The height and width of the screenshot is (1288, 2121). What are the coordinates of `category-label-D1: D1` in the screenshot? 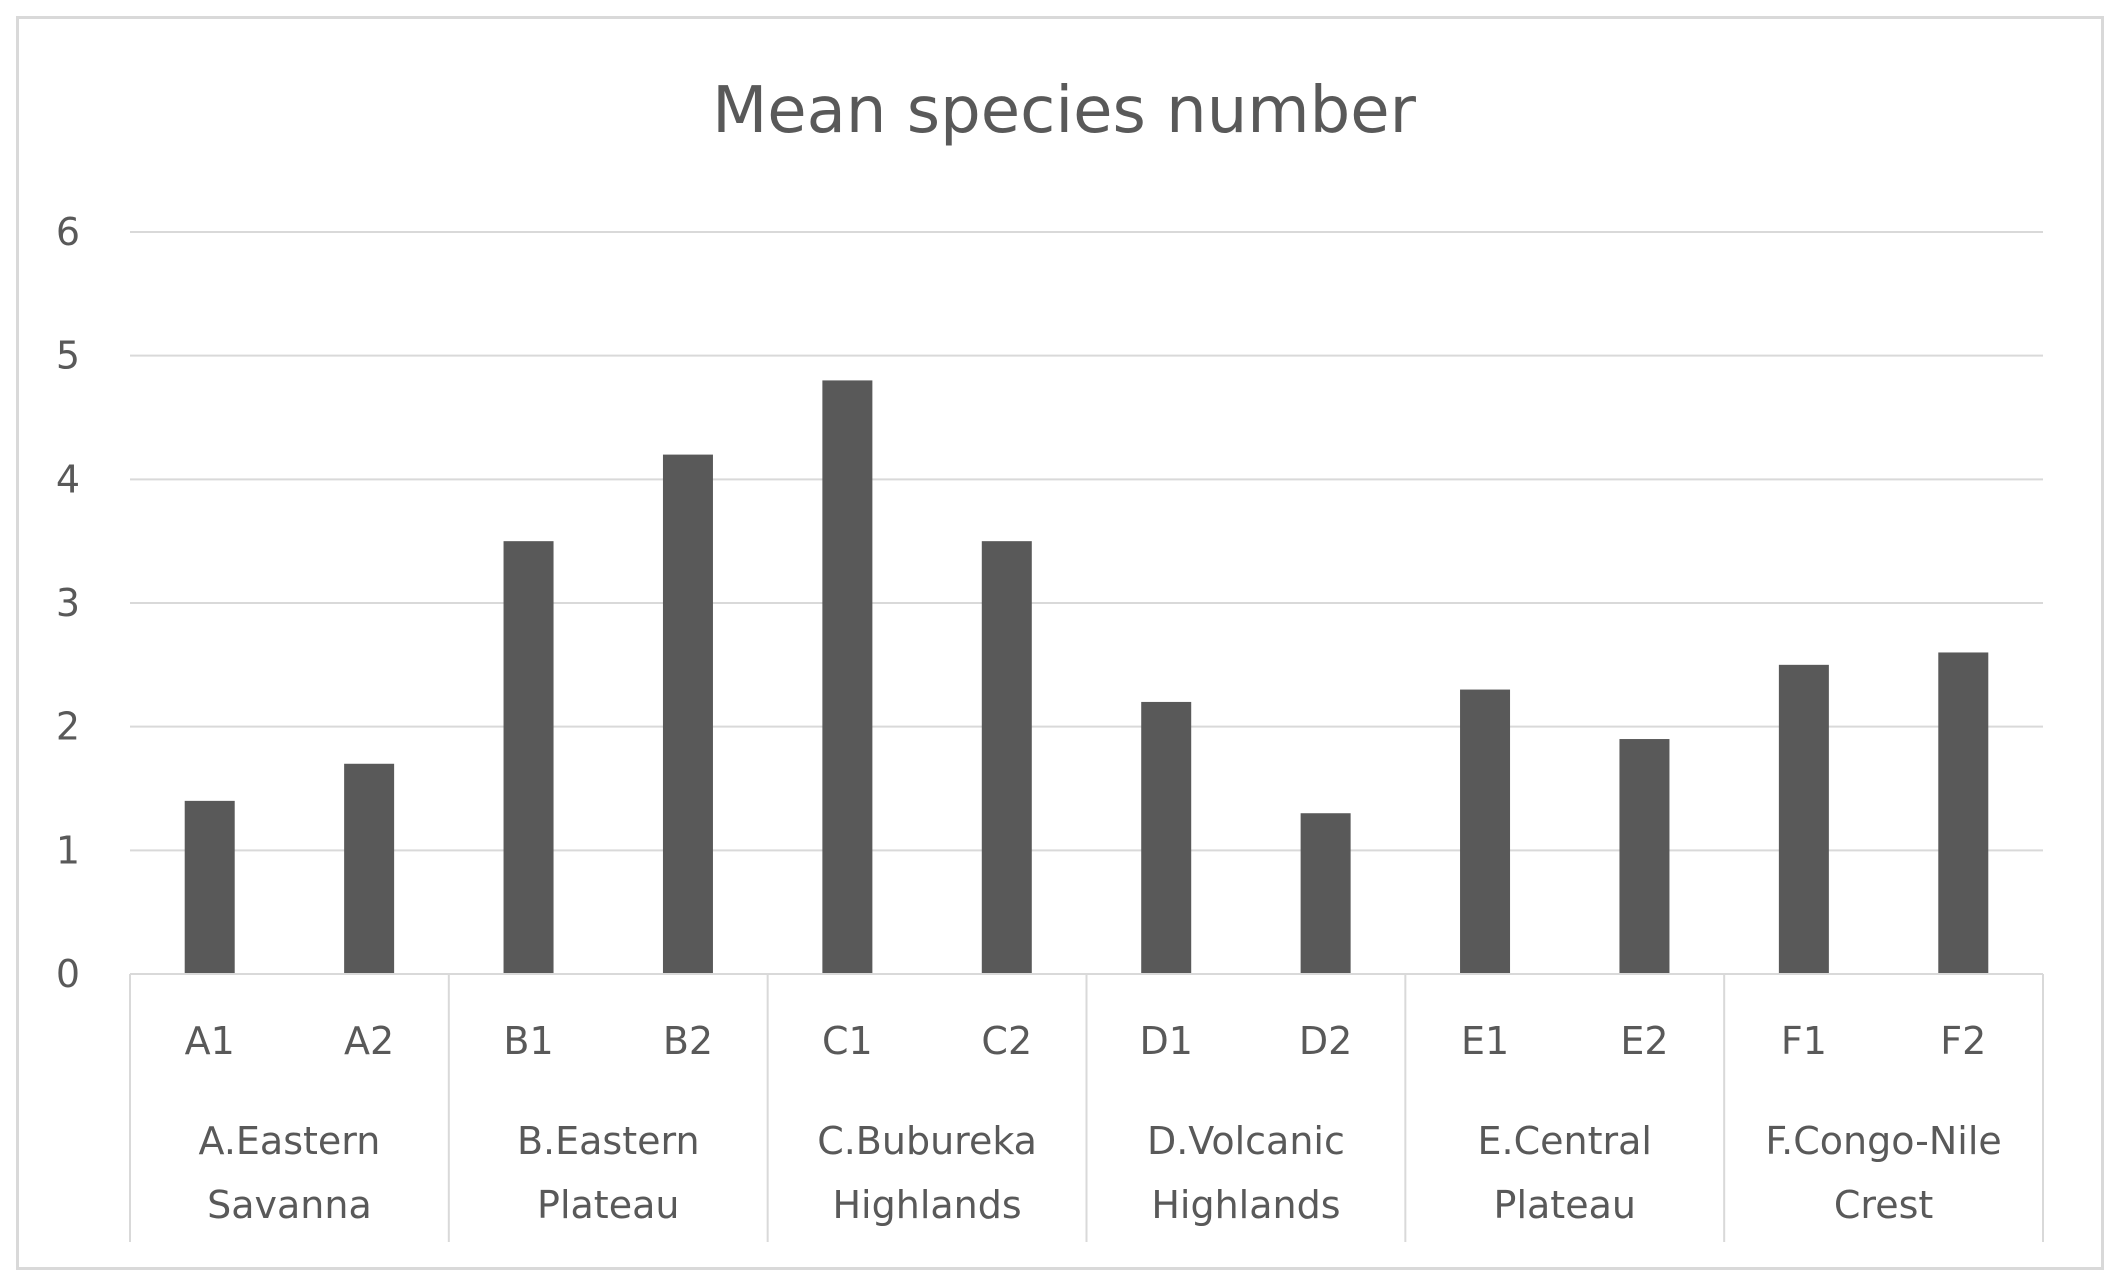 It's located at (1165, 1041).